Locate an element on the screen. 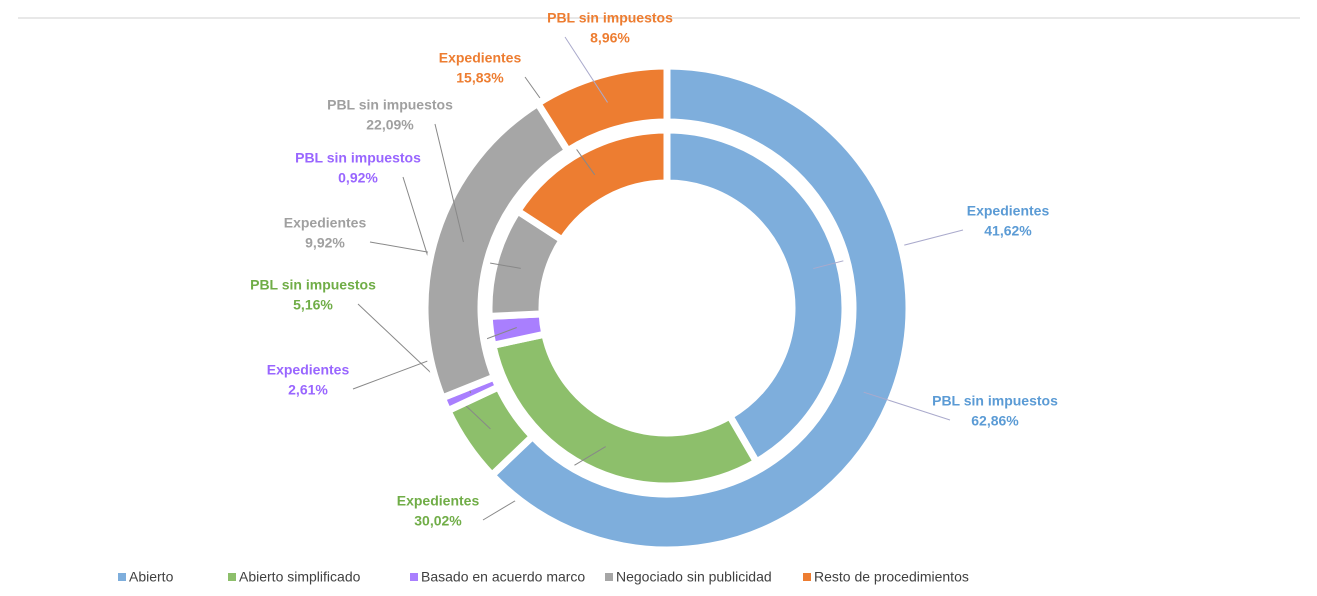  data-label: 2,61% is located at coordinates (308, 390).